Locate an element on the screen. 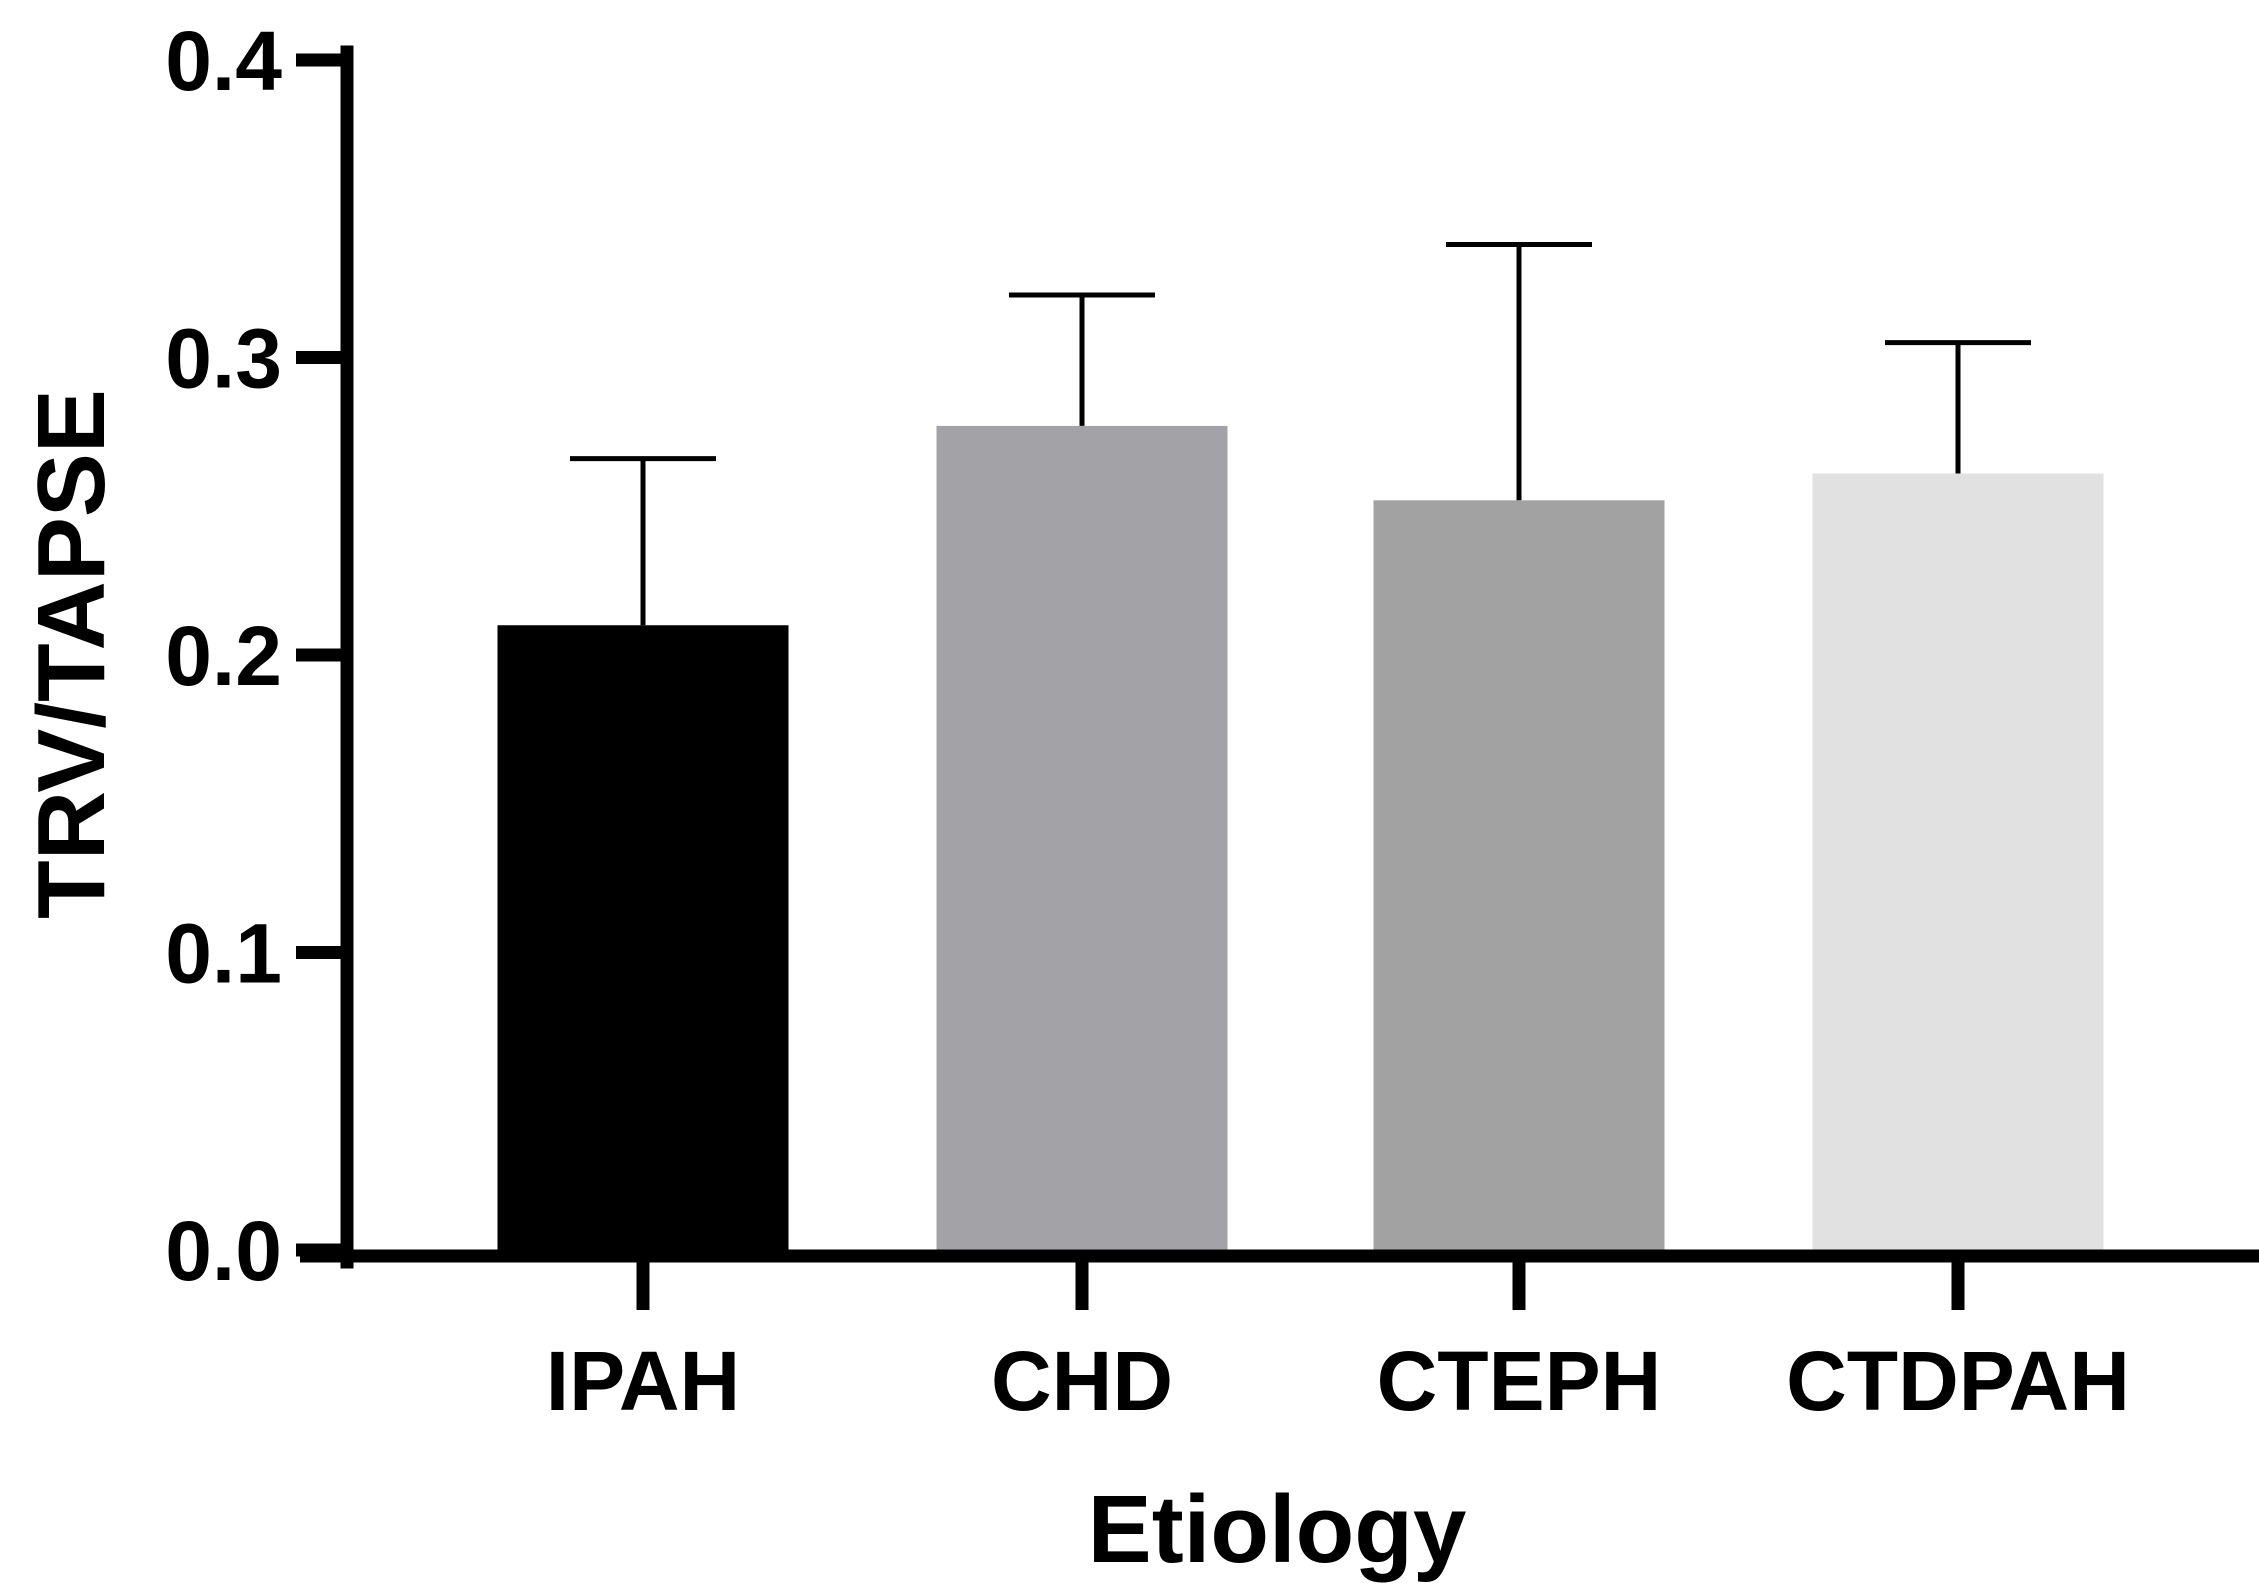 This screenshot has width=2259, height=1595. x-tick-label-ipah: IPAH is located at coordinates (643, 1381).